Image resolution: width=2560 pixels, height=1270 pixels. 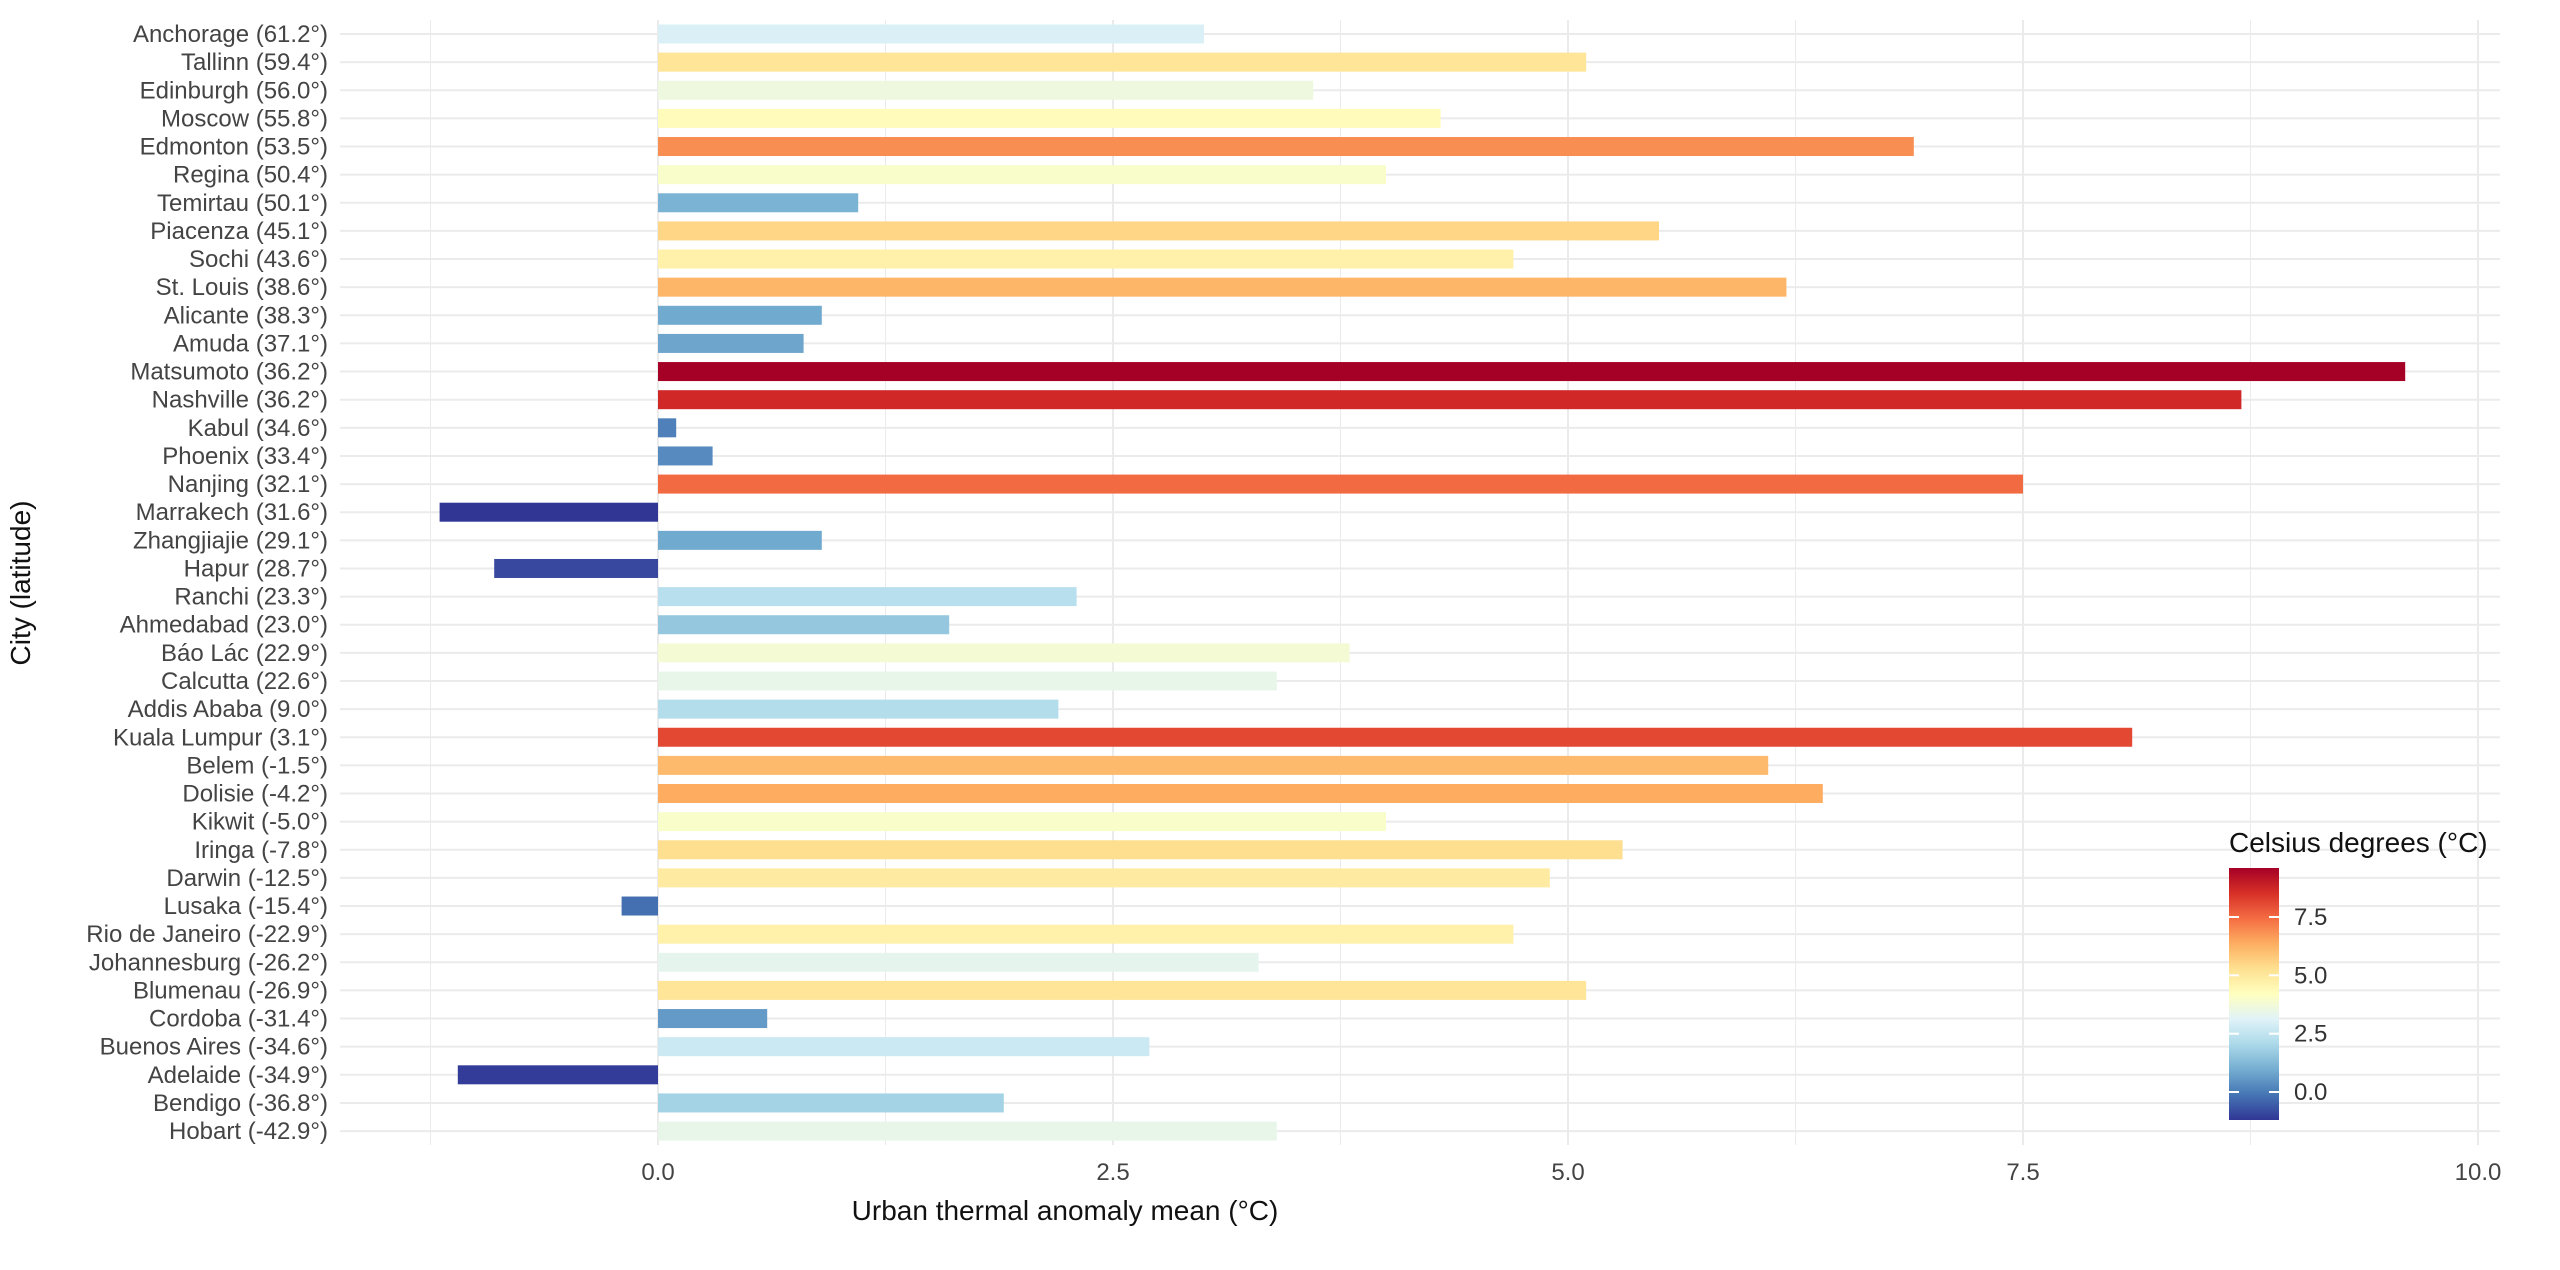 I want to click on legend-tick-label: 0.0, so click(x=2310, y=1092).